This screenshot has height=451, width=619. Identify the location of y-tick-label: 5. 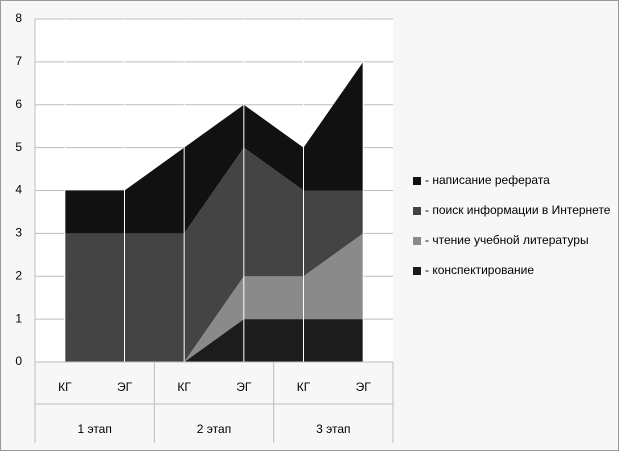
(18, 147).